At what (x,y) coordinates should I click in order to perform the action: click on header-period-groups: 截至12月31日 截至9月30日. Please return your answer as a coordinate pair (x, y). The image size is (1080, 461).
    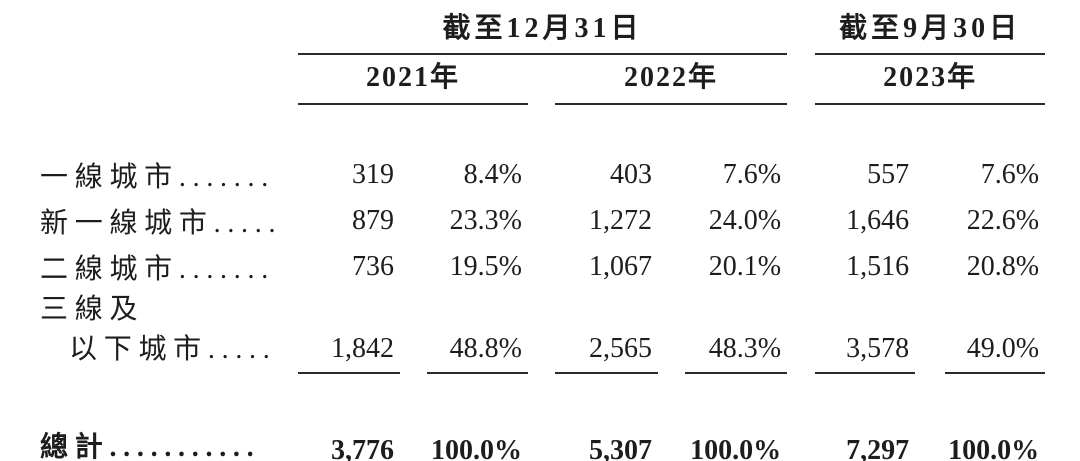
    Looking at the image, I should click on (543, 30).